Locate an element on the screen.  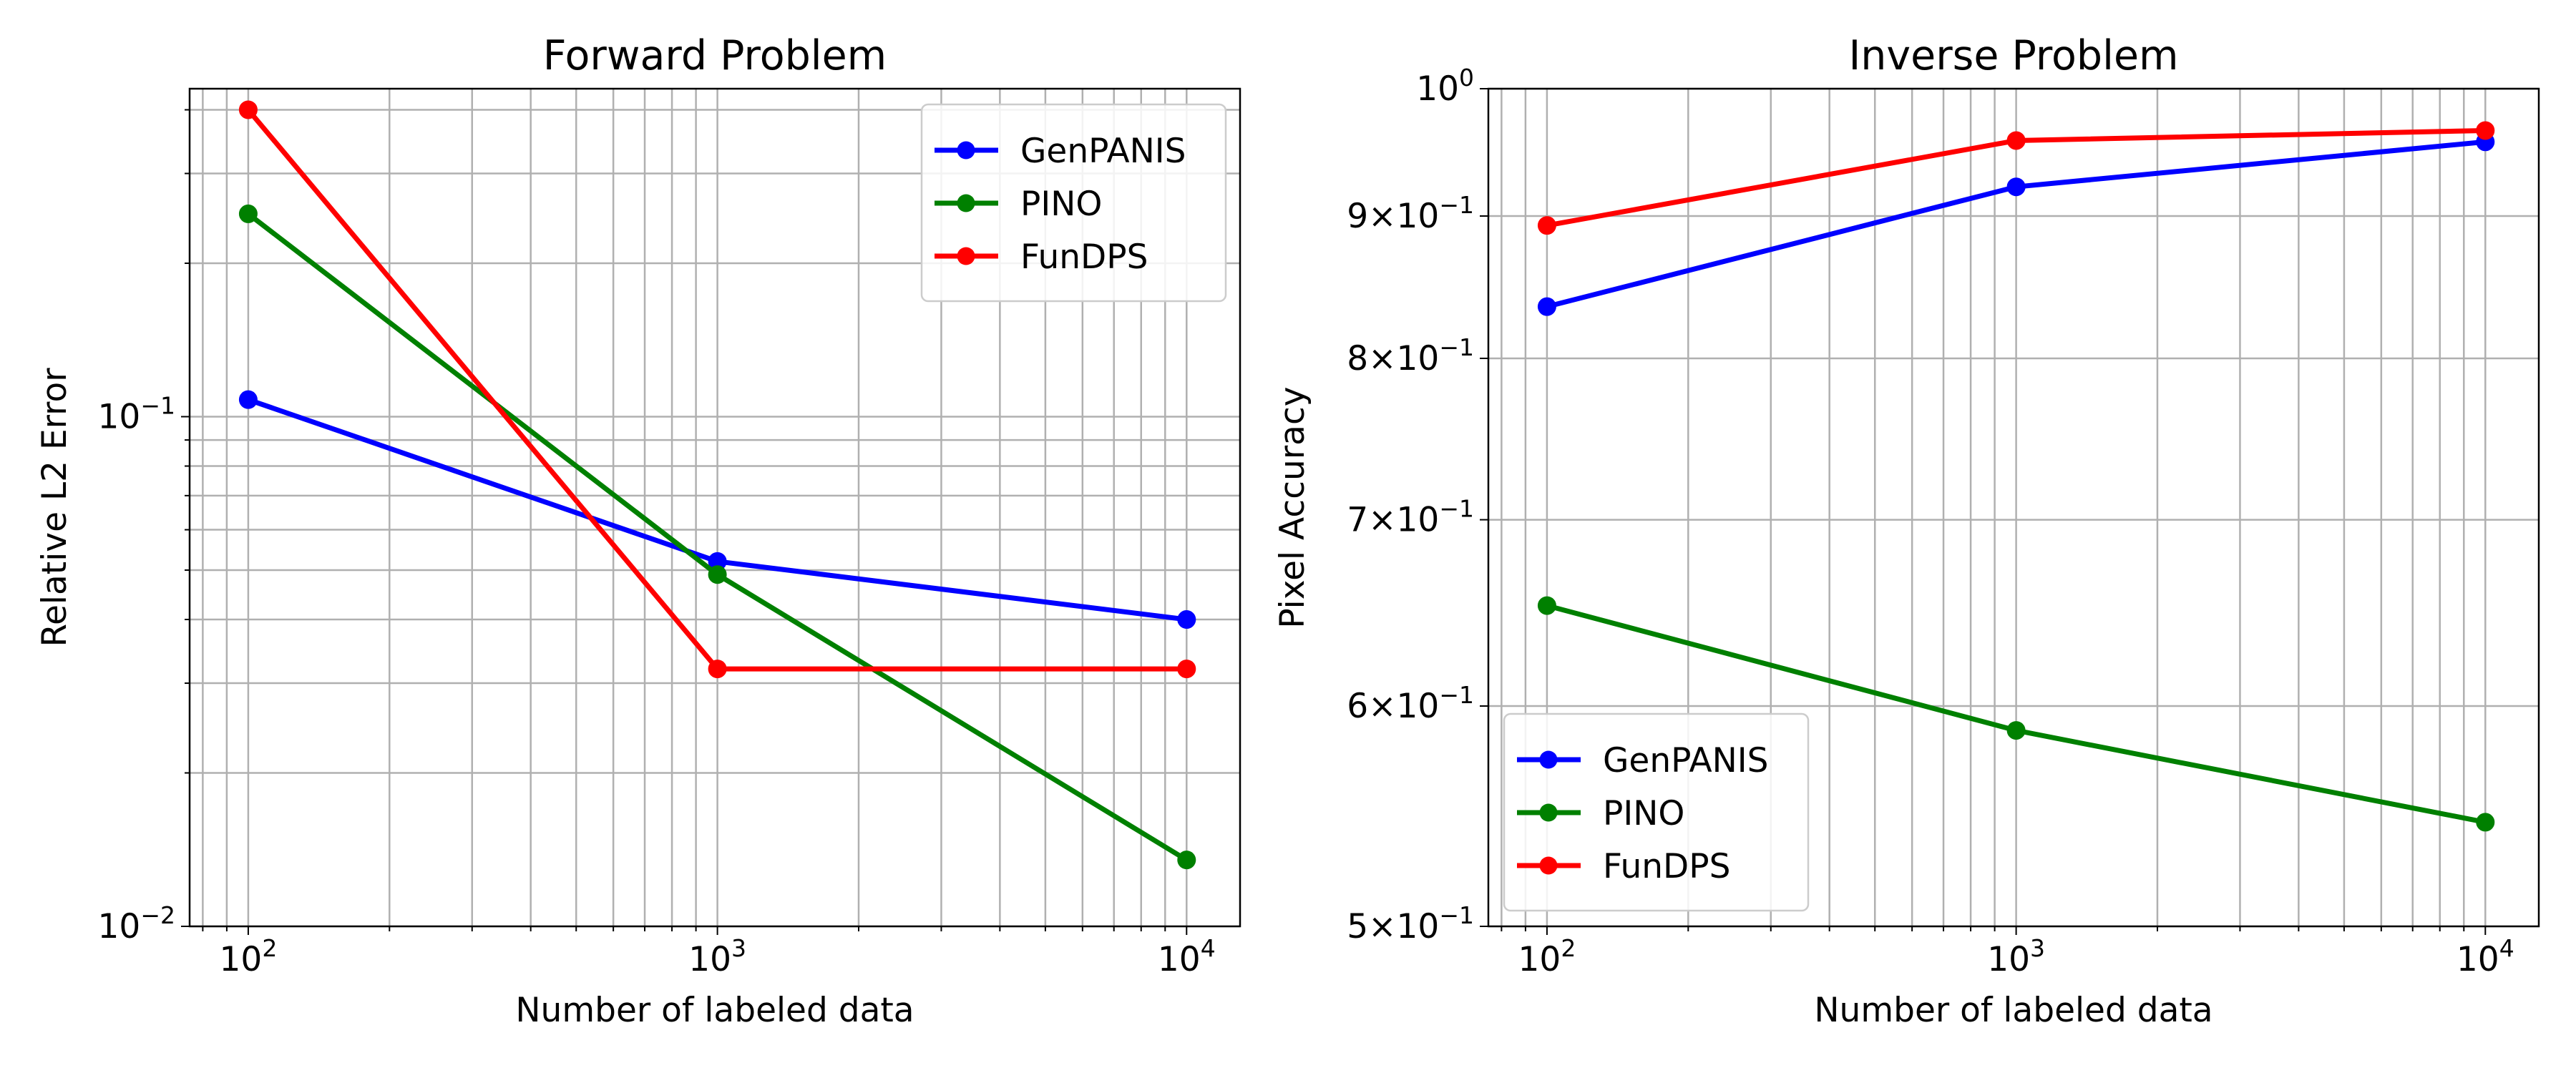
y-tick-label: 7×10⁻¹ is located at coordinates (1410, 517).